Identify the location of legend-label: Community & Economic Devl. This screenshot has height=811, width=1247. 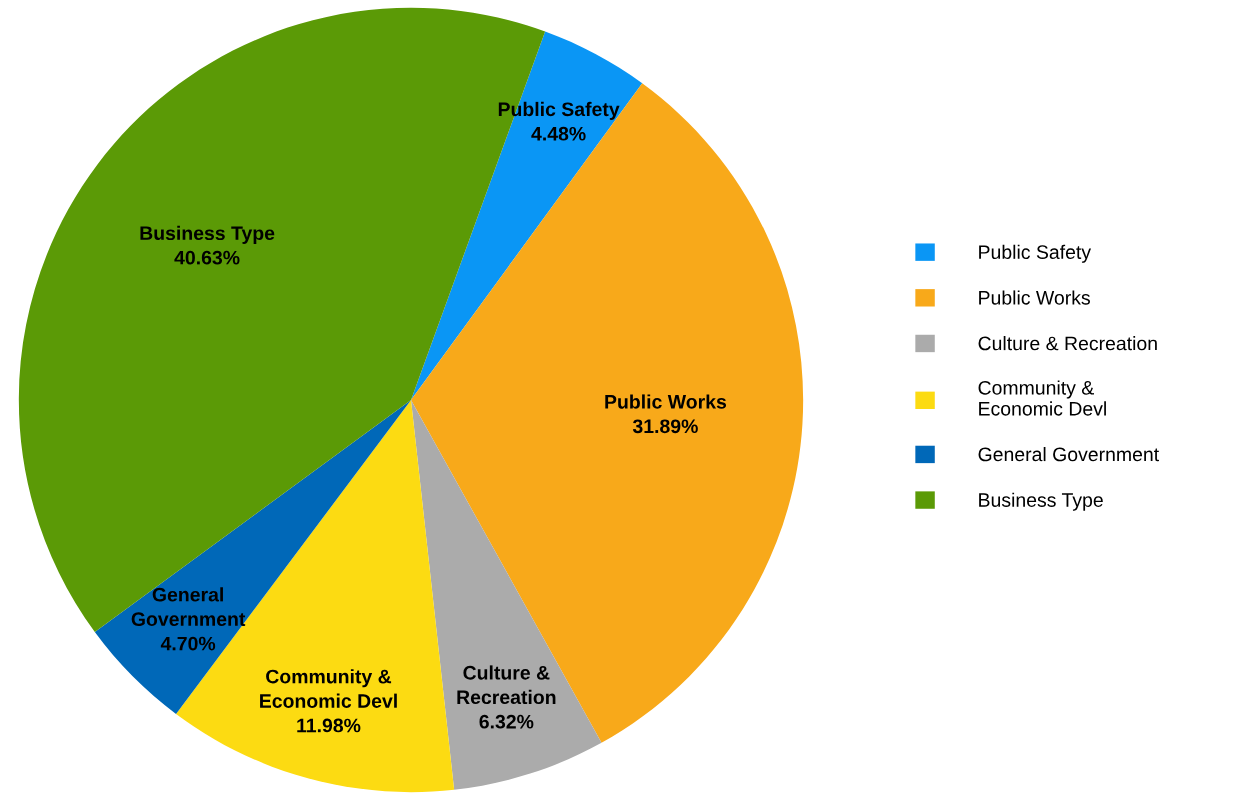
(1042, 398).